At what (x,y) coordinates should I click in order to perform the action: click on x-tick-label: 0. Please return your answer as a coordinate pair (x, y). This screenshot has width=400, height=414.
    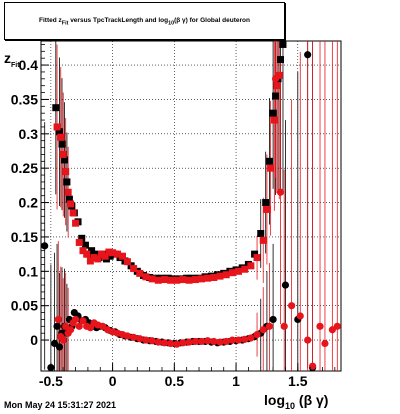
    Looking at the image, I should click on (113, 381).